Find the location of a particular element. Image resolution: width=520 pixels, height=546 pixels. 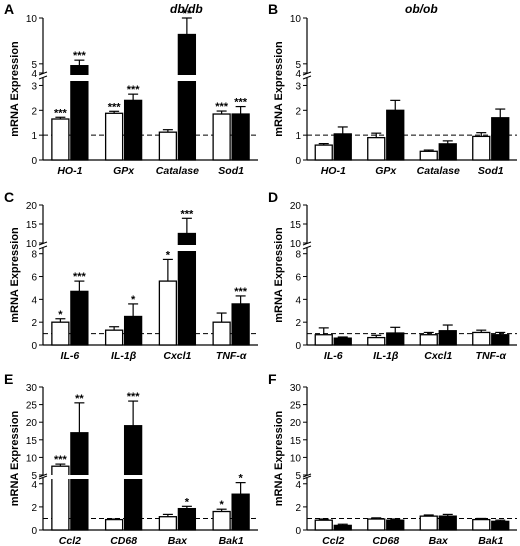

panel-letter: D is located at coordinates (273, 197).